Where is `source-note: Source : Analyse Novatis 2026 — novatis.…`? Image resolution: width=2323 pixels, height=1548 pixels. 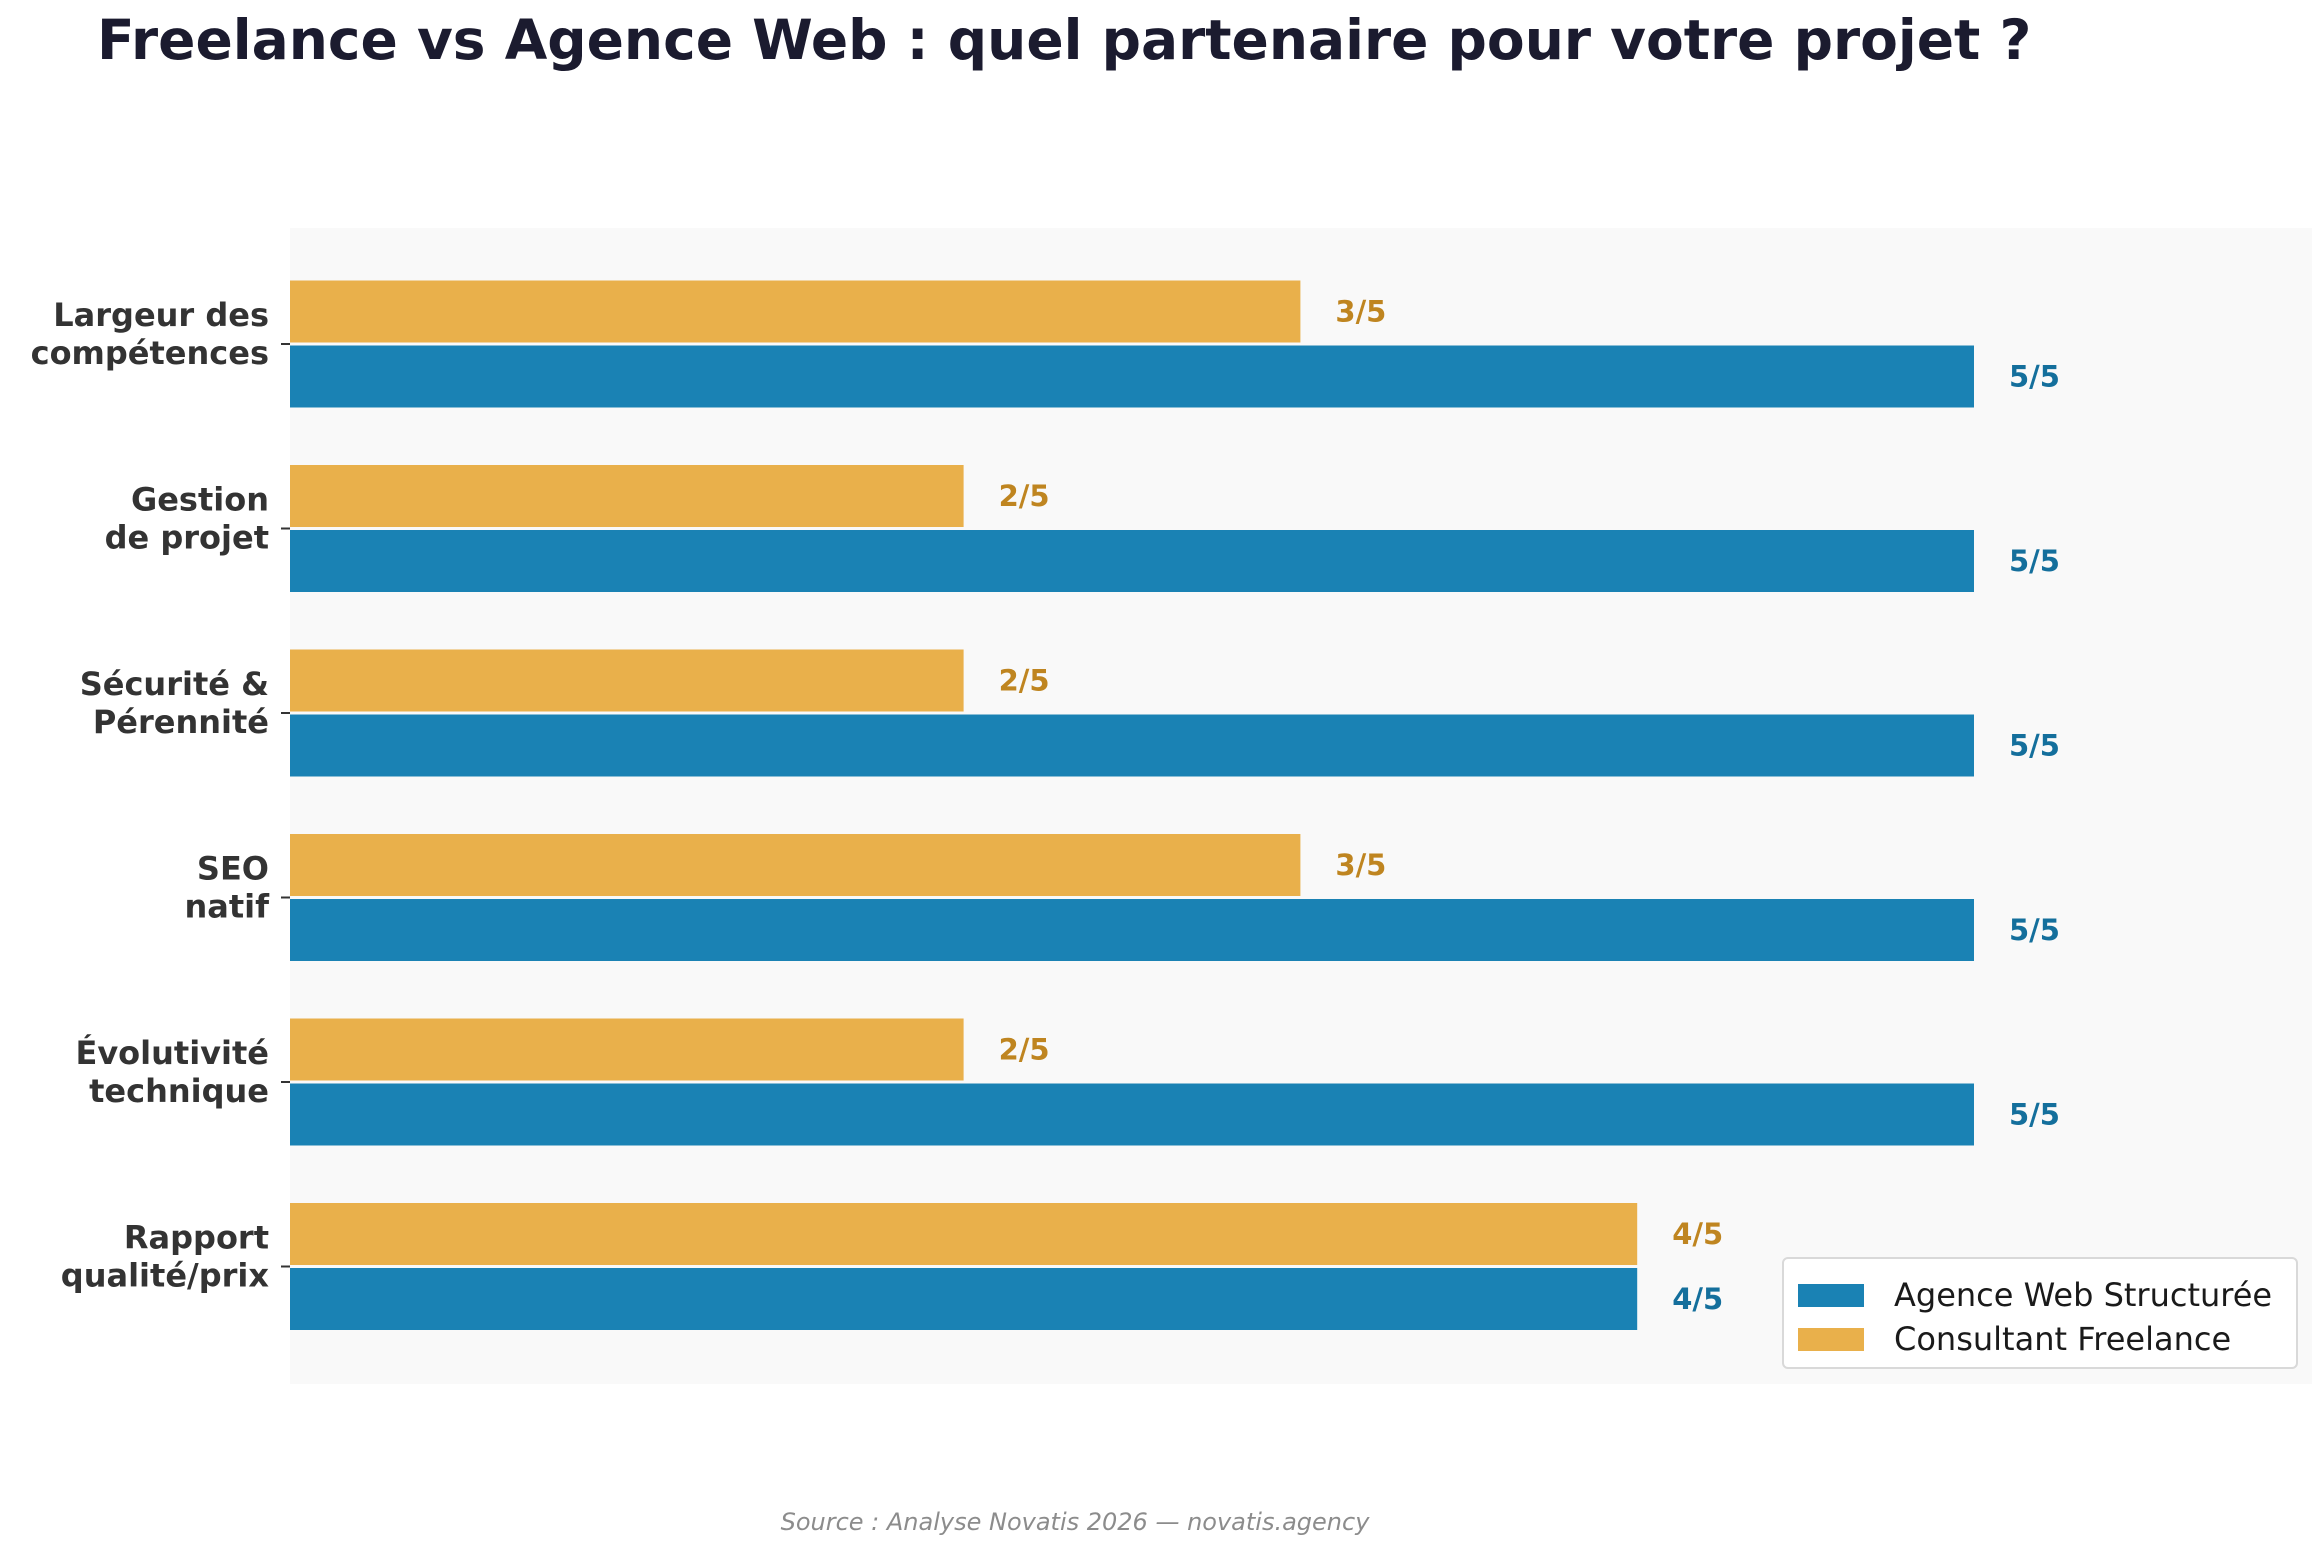
source-note: Source : Analyse Novatis 2026 — novatis.… is located at coordinates (1075, 1522).